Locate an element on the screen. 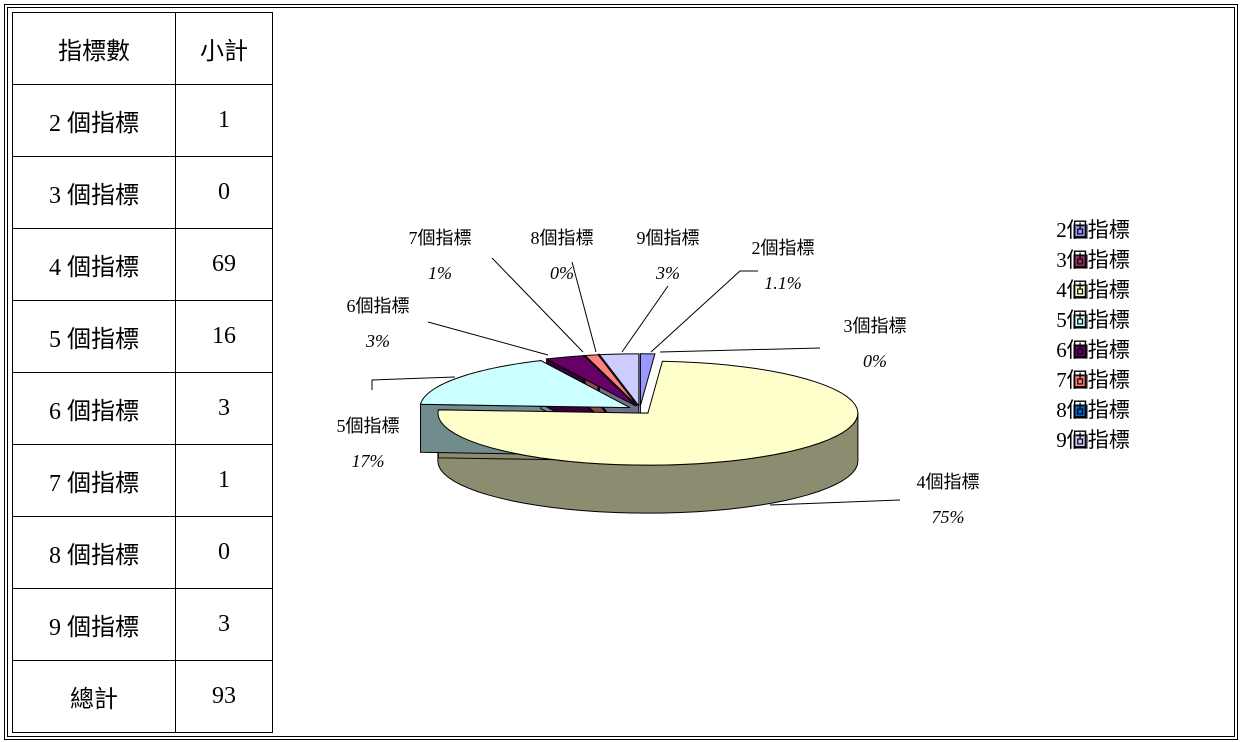 This screenshot has height=742, width=1240. slice-label: 9個指標 is located at coordinates (668, 238).